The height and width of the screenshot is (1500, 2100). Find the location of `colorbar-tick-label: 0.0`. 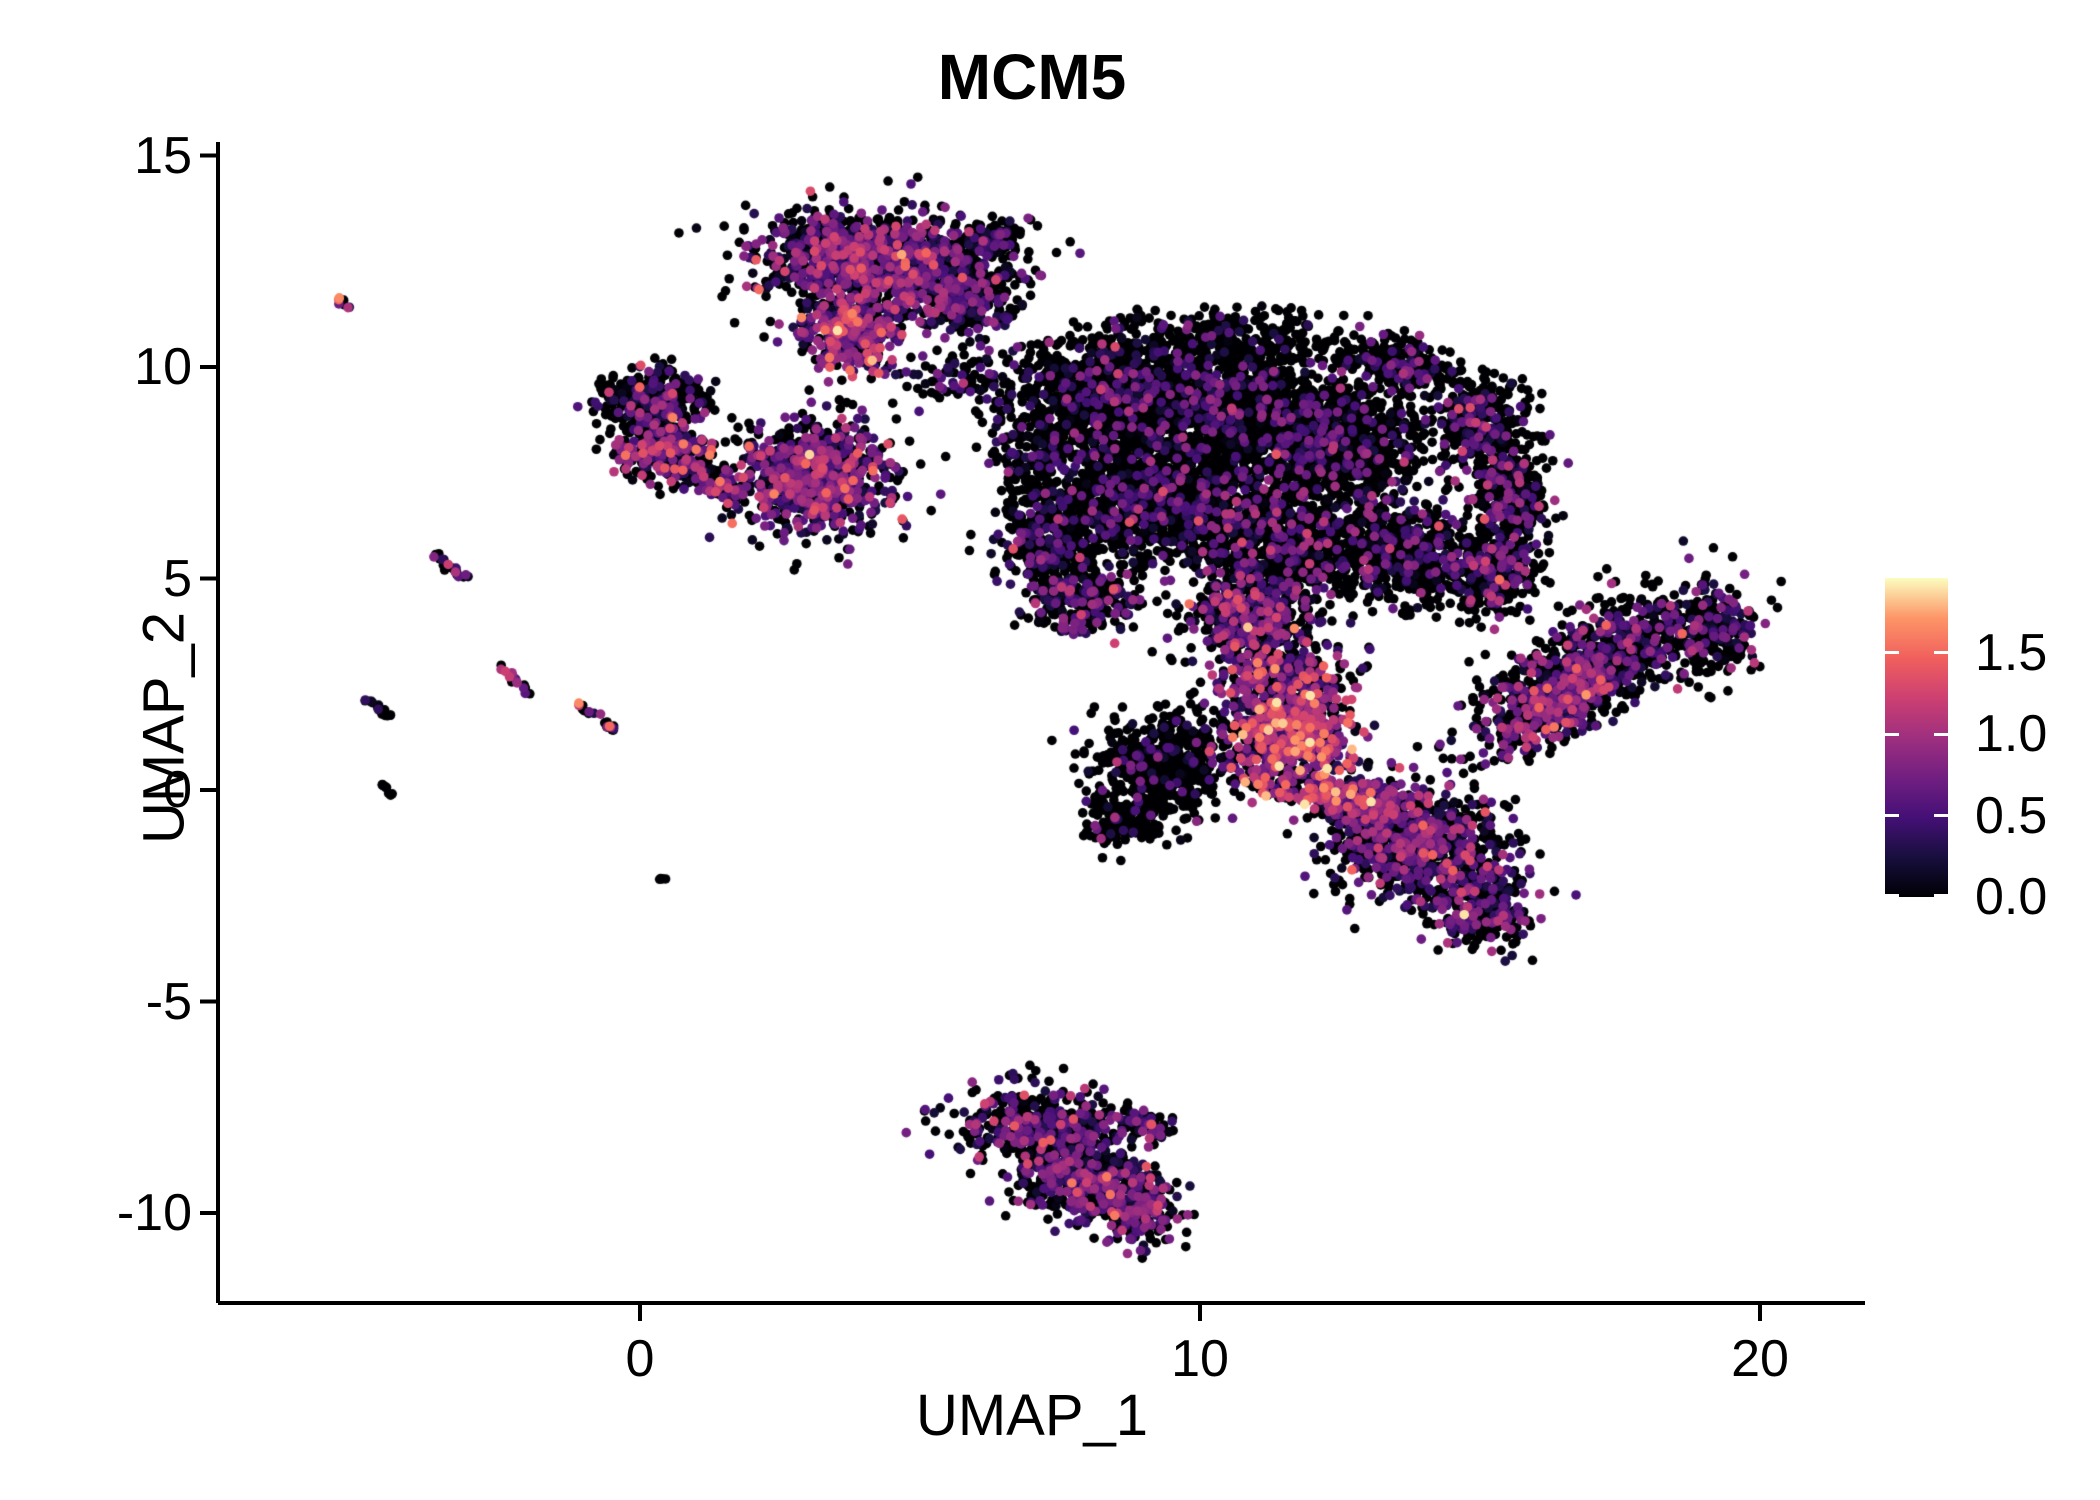

colorbar-tick-label: 0.0 is located at coordinates (2011, 897).